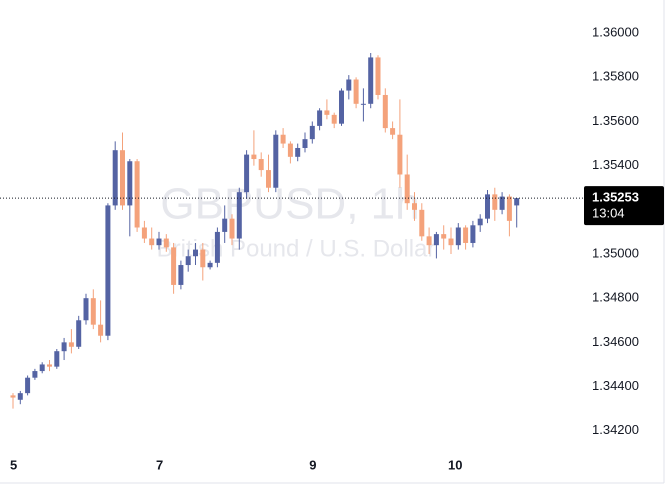  I want to click on y-tick-label: 1.35400, so click(615, 164).